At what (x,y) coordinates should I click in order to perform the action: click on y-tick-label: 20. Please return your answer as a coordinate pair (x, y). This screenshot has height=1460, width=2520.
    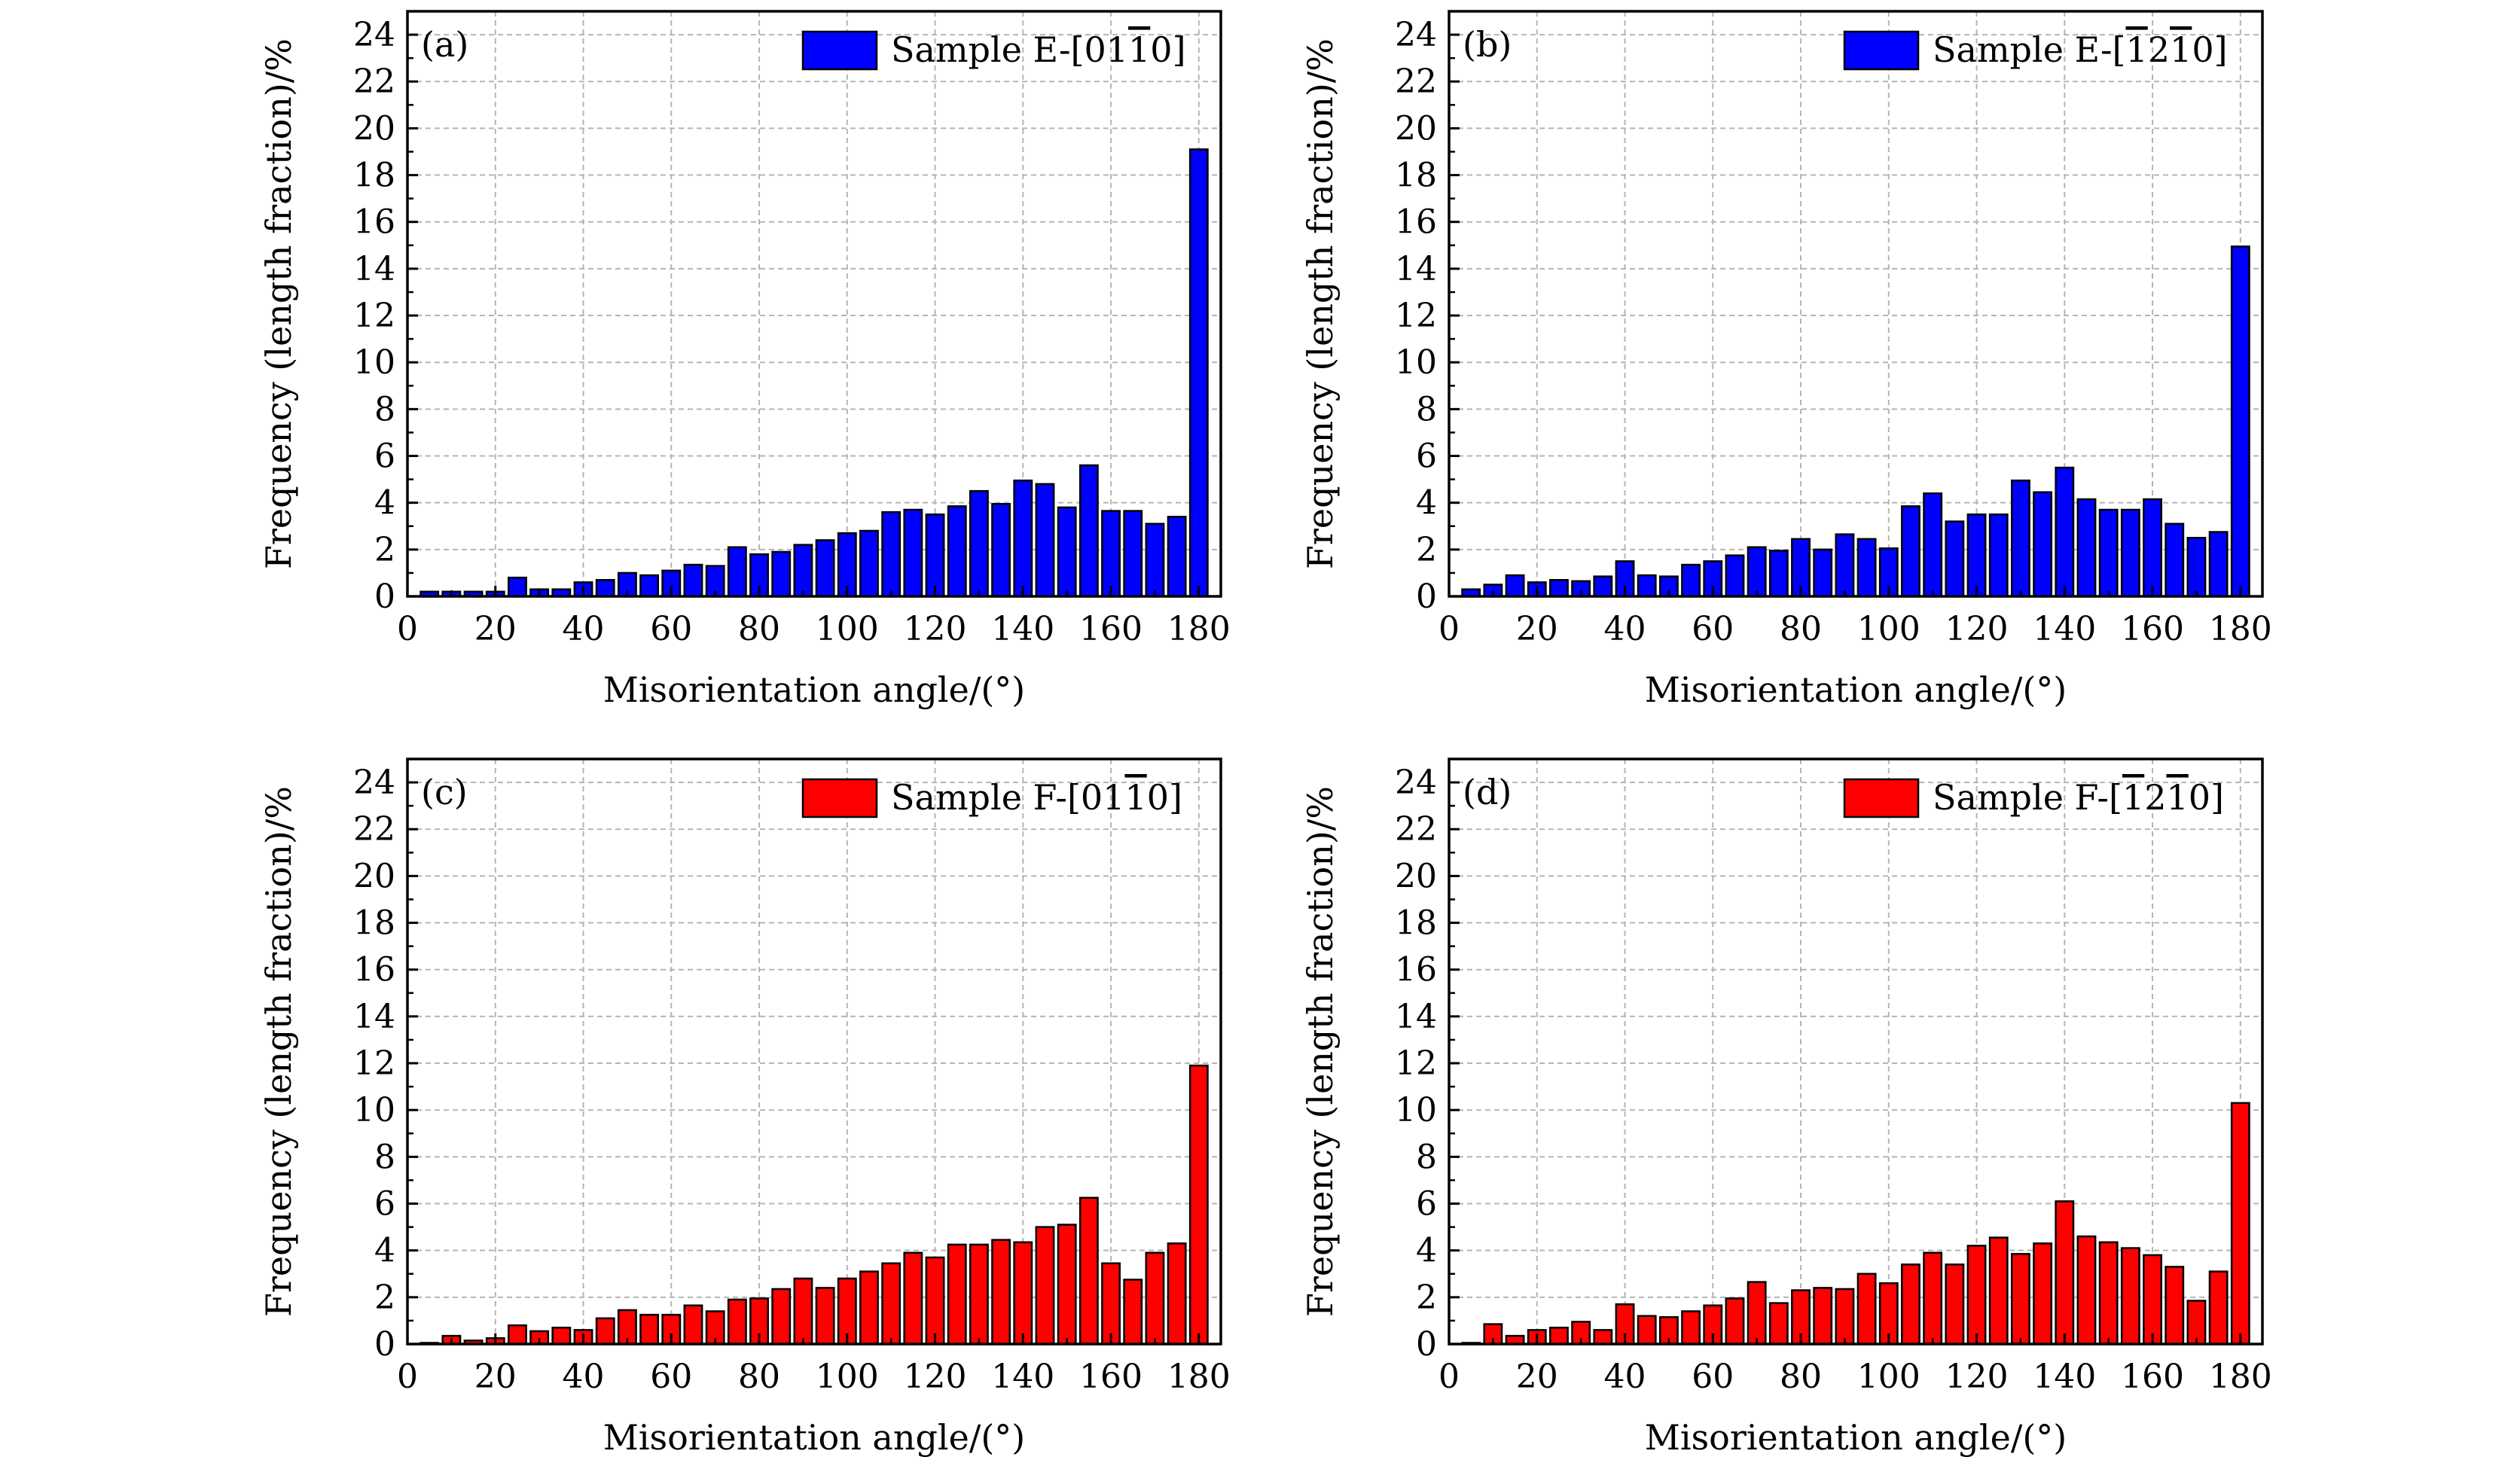
    Looking at the image, I should click on (1416, 128).